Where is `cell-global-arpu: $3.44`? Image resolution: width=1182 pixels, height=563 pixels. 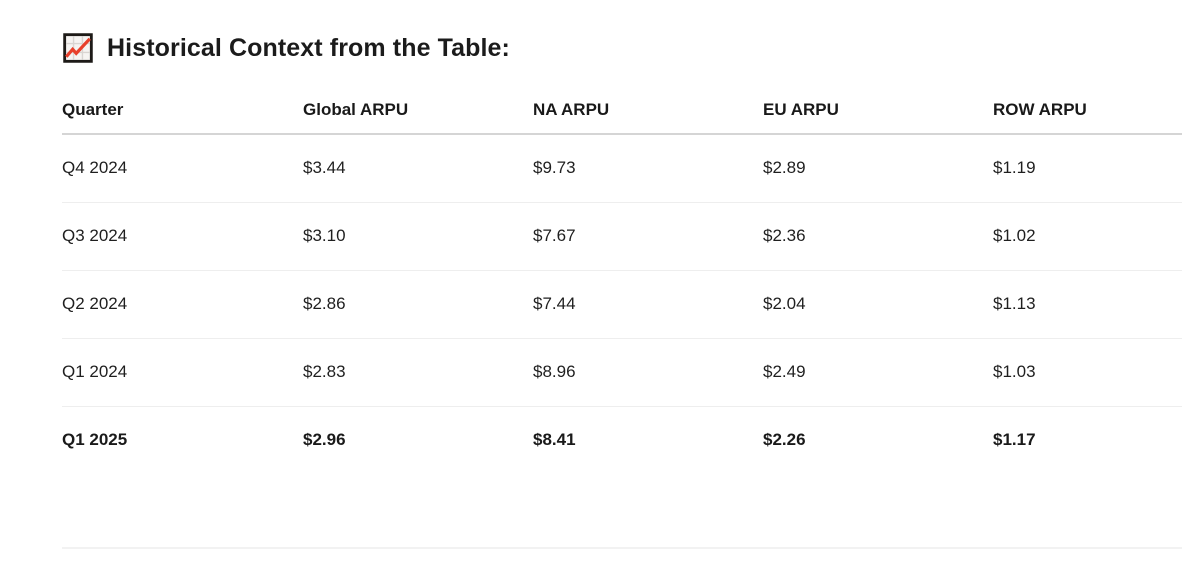 cell-global-arpu: $3.44 is located at coordinates (418, 168).